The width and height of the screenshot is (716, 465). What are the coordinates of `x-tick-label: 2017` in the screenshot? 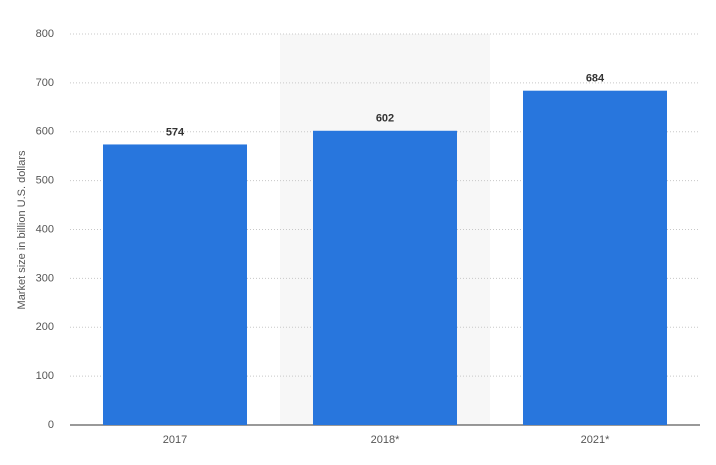 It's located at (175, 440).